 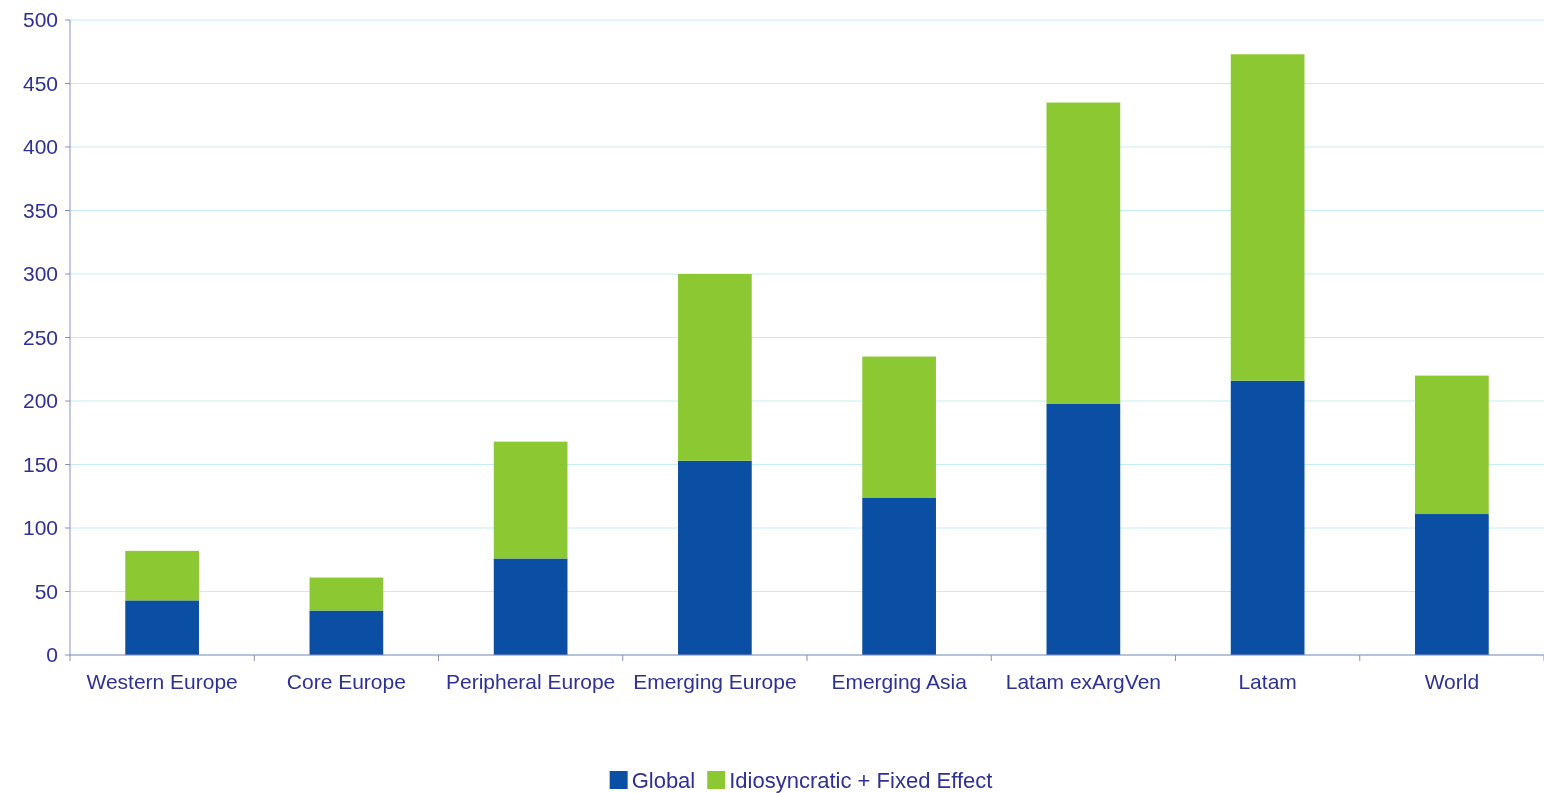 What do you see at coordinates (715, 681) in the screenshot?
I see `x-tick-label: Emerging Europe` at bounding box center [715, 681].